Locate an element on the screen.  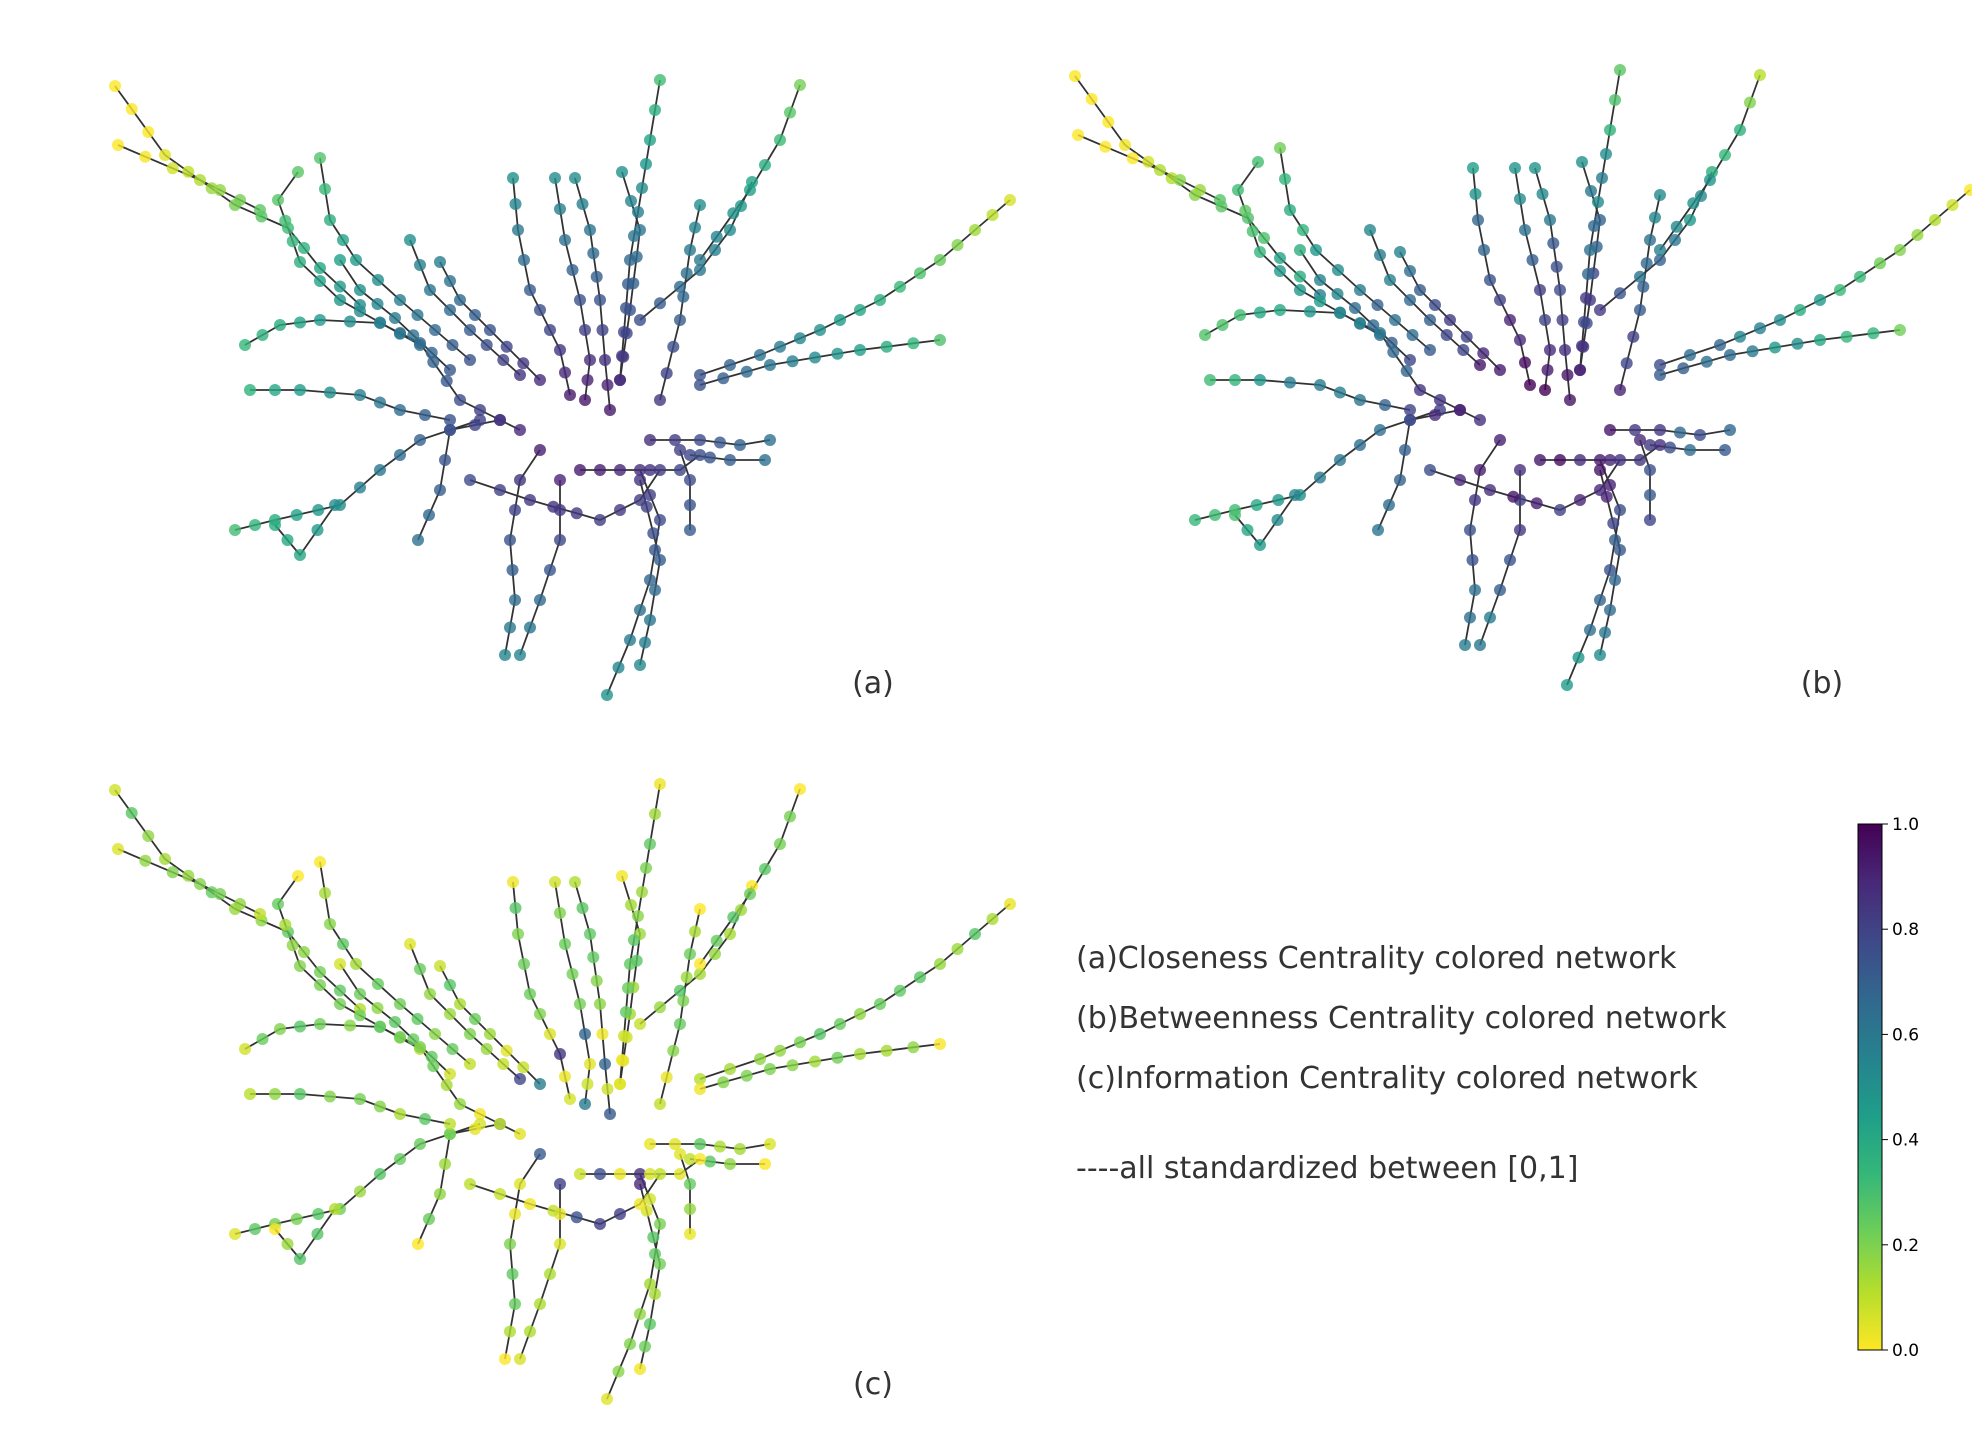
network-edge is located at coordinates (592, 294).